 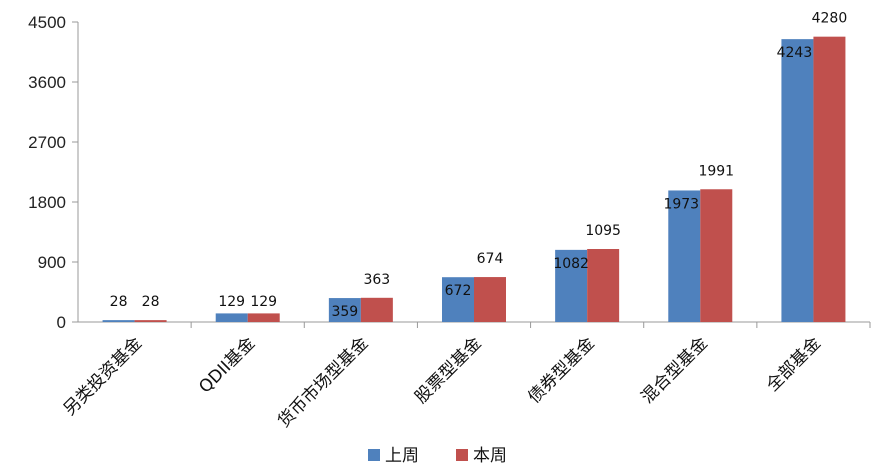 I want to click on y-tick-label: 900, so click(x=52, y=262).